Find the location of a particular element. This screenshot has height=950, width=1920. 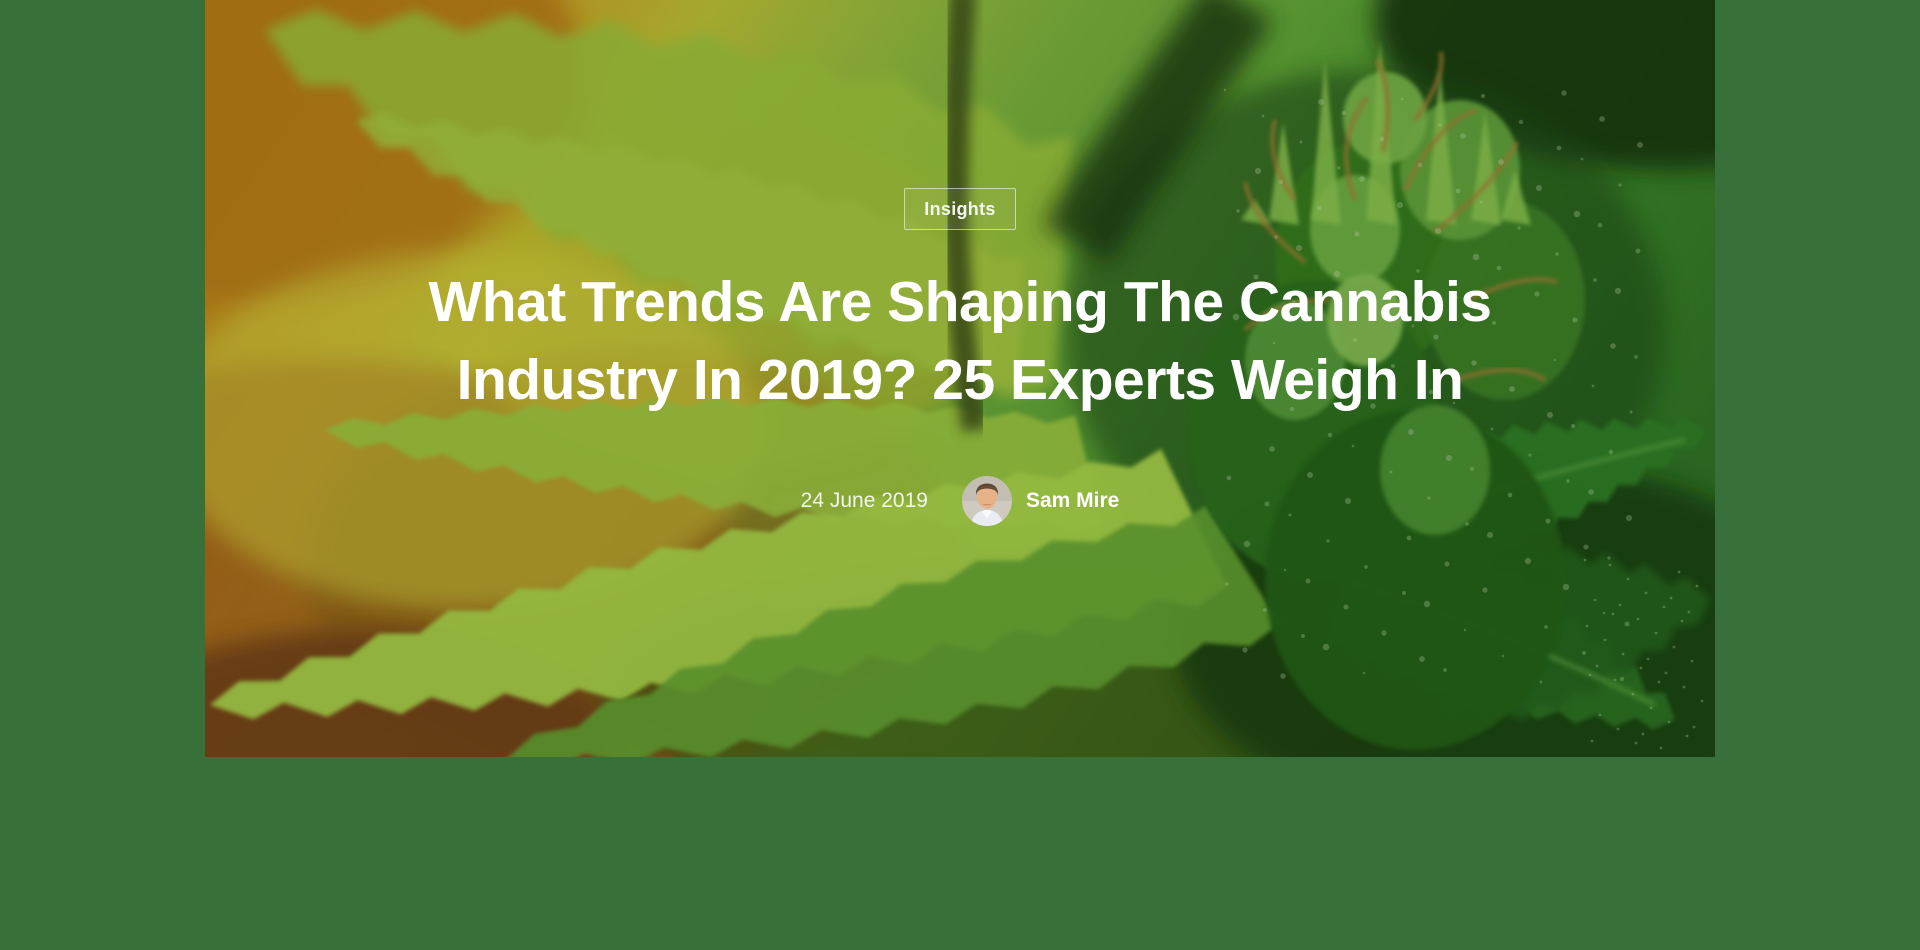

author-photo-icon is located at coordinates (986, 501).